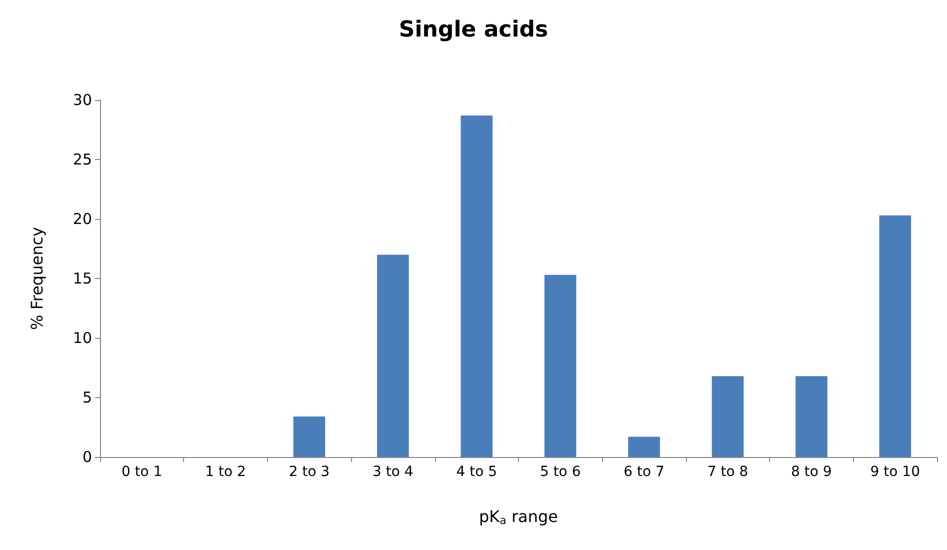  What do you see at coordinates (87, 457) in the screenshot?
I see `y-tick-label: 0` at bounding box center [87, 457].